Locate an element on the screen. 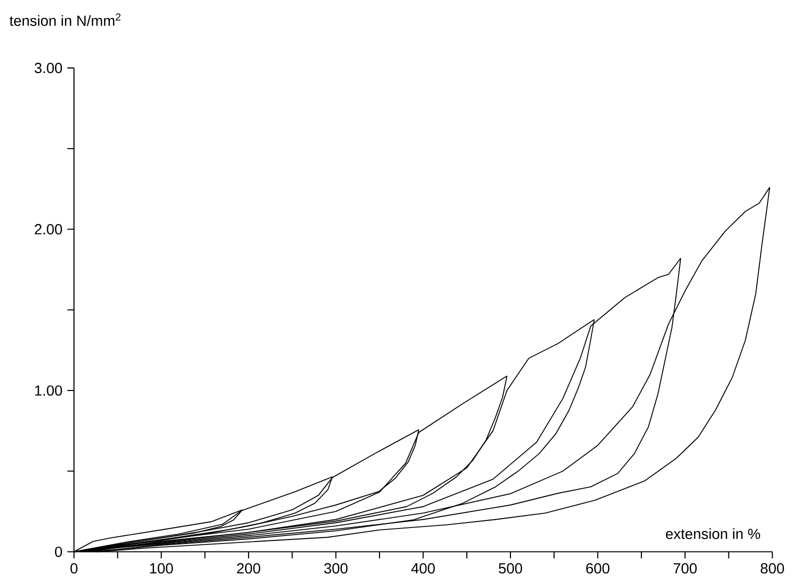 This screenshot has width=793, height=582. x-tick-label: 800 is located at coordinates (772, 568).